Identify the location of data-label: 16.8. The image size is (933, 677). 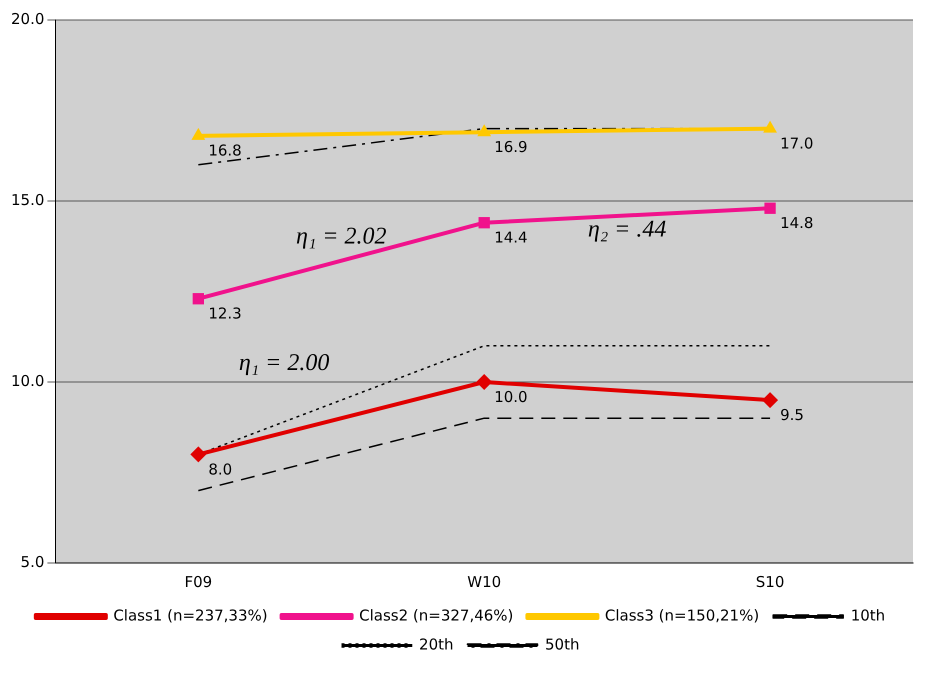
(225, 151).